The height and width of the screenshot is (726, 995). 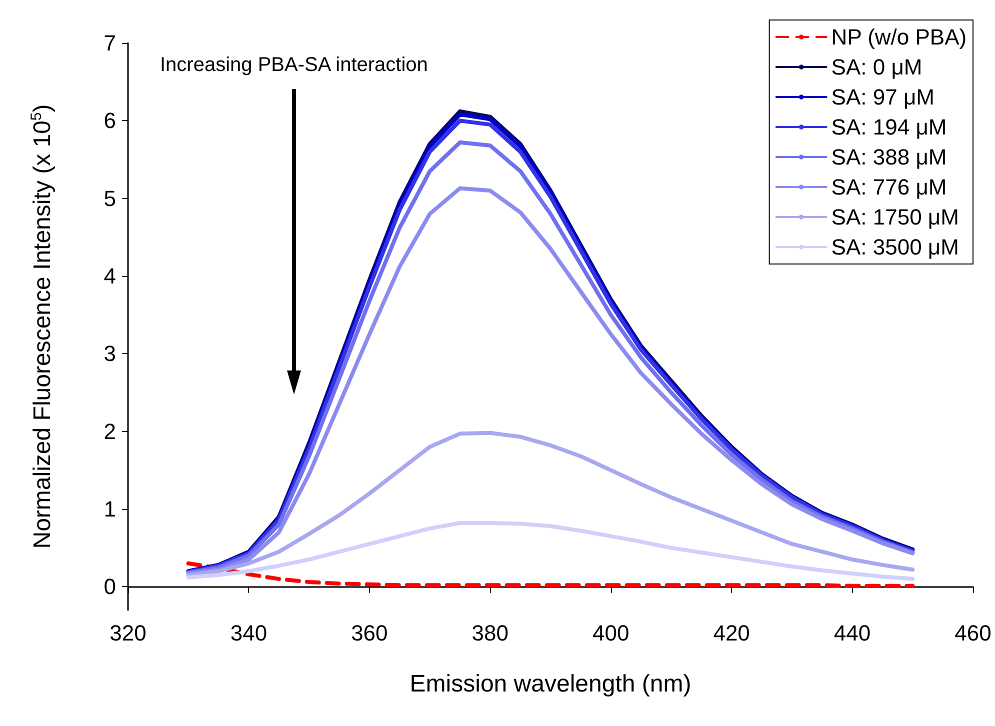 What do you see at coordinates (110, 198) in the screenshot?
I see `y-tick-label: 5` at bounding box center [110, 198].